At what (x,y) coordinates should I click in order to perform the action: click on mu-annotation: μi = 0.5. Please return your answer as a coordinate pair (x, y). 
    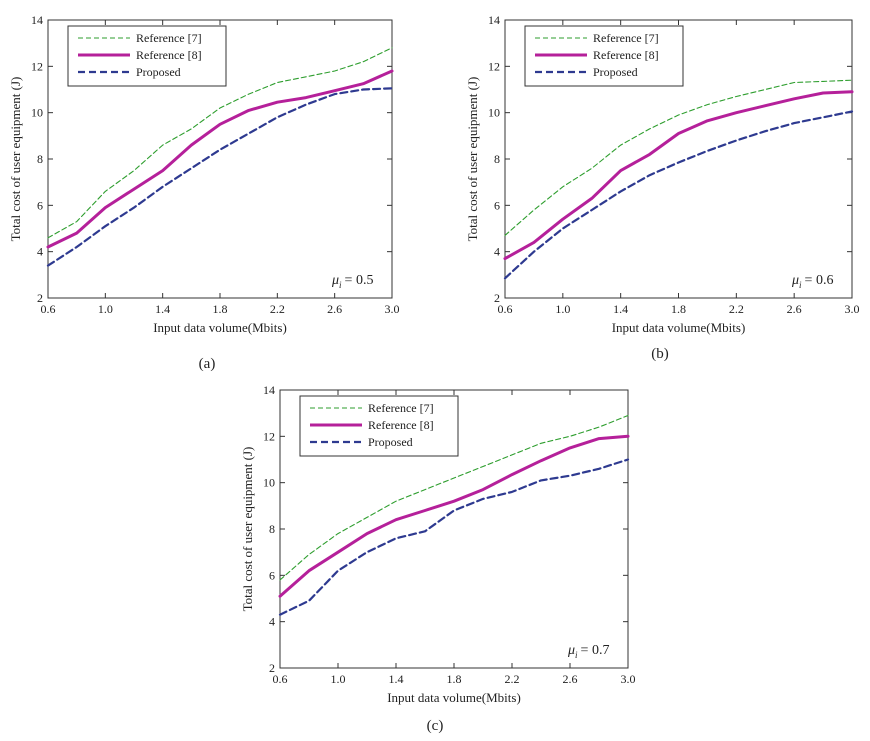
    Looking at the image, I should click on (352, 281).